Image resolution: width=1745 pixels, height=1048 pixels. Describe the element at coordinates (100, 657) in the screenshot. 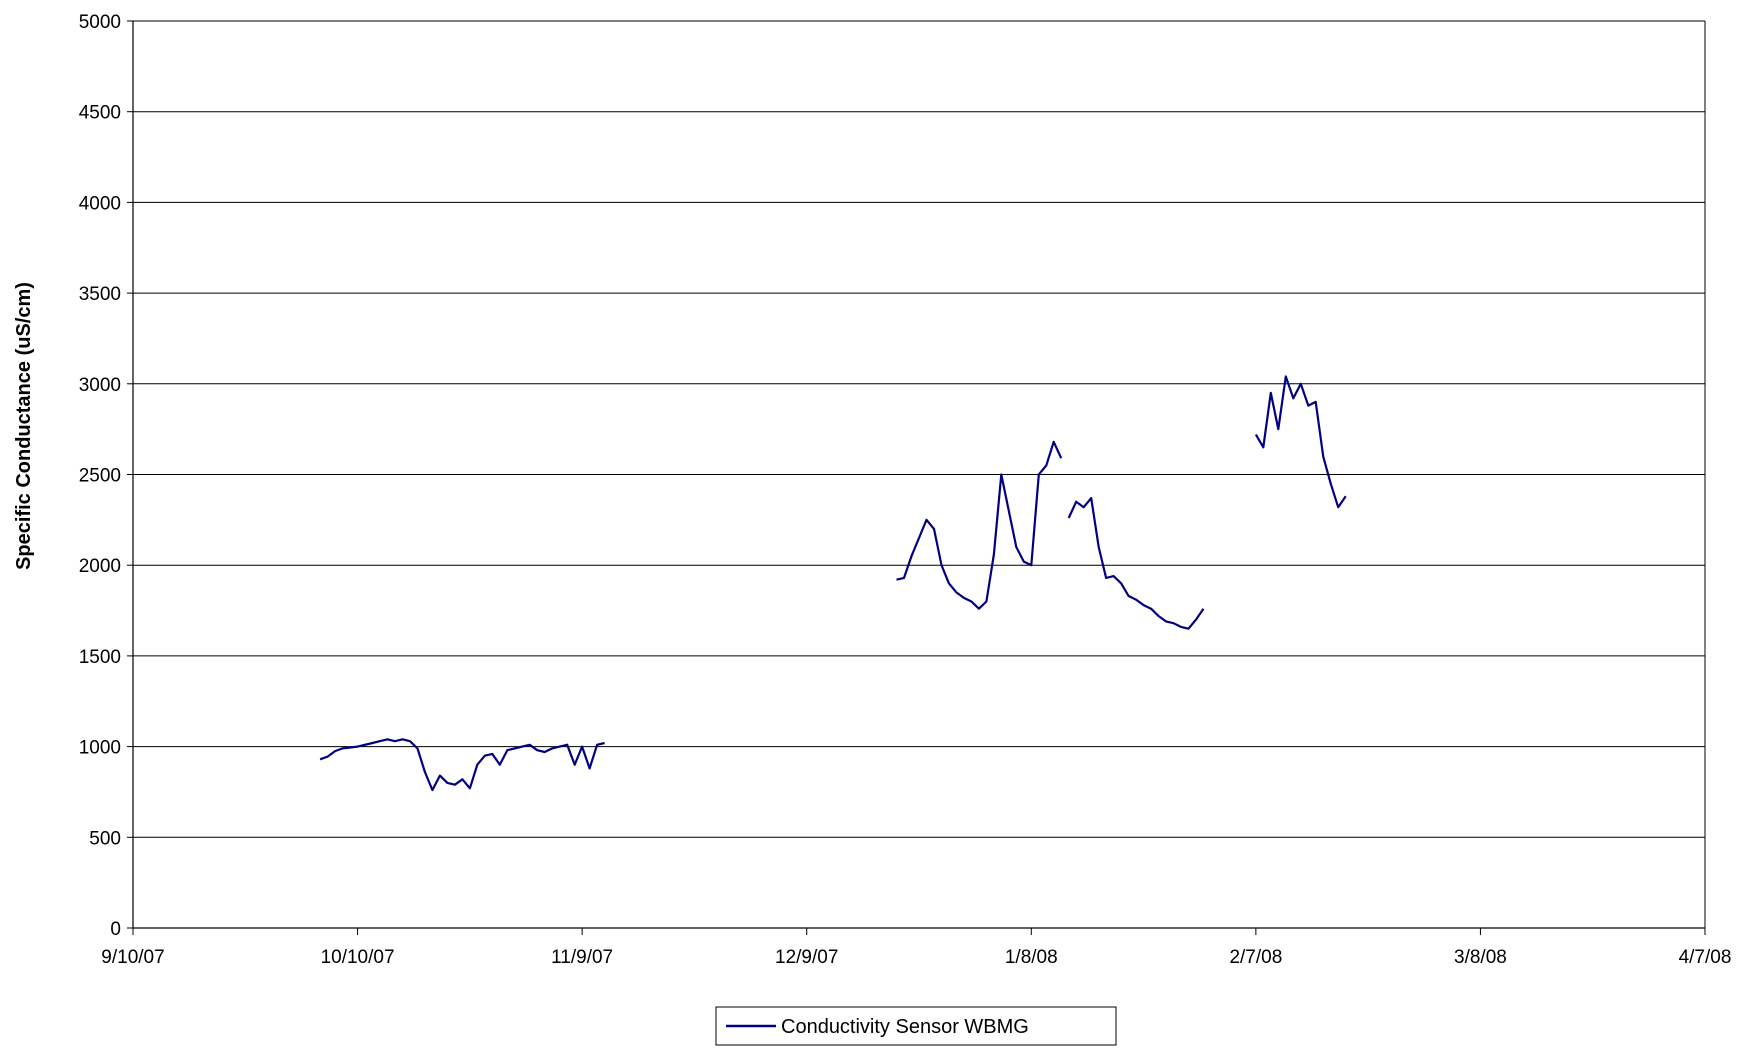

I see `y-tick-label: 1500` at that location.